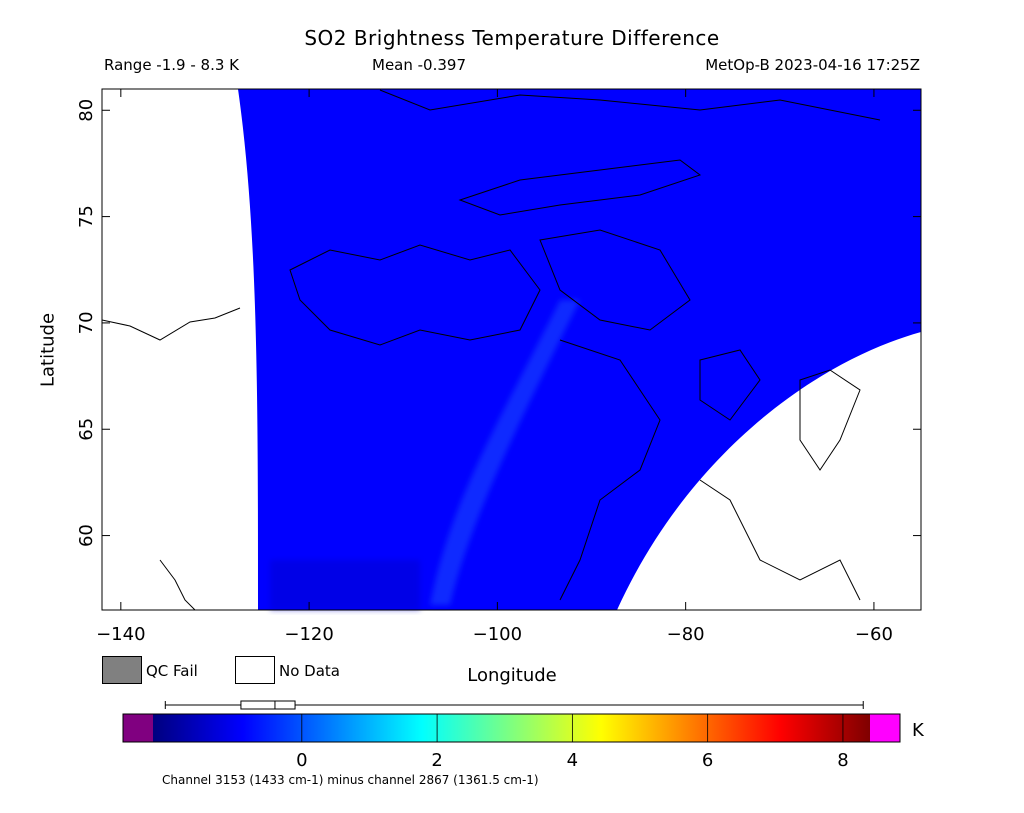 This screenshot has width=1024, height=813. Describe the element at coordinates (885, 728) in the screenshot. I see `colorbar-over` at that location.